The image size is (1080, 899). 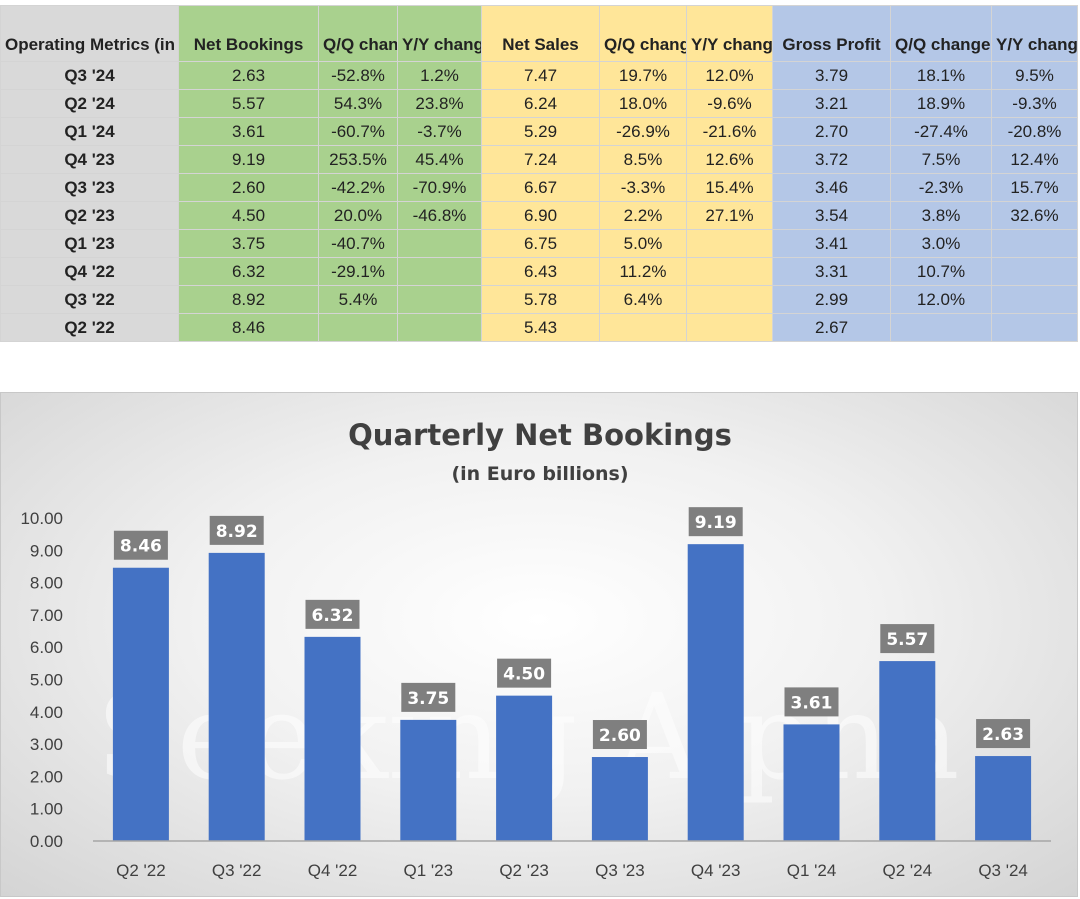 What do you see at coordinates (729, 103) in the screenshot?
I see `cell-ns-yy-change: -9.6%` at bounding box center [729, 103].